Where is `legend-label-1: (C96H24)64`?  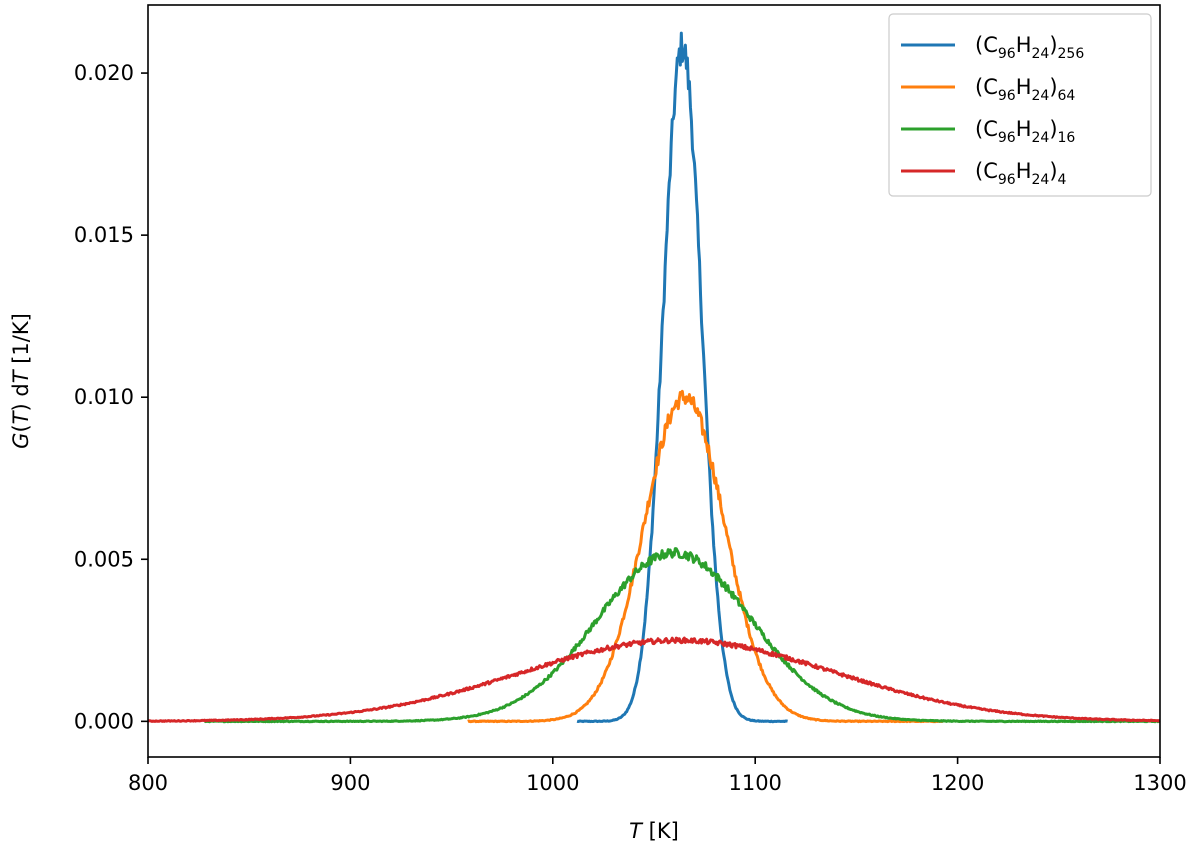
legend-label-1: (C96H24)64 is located at coordinates (1025, 89).